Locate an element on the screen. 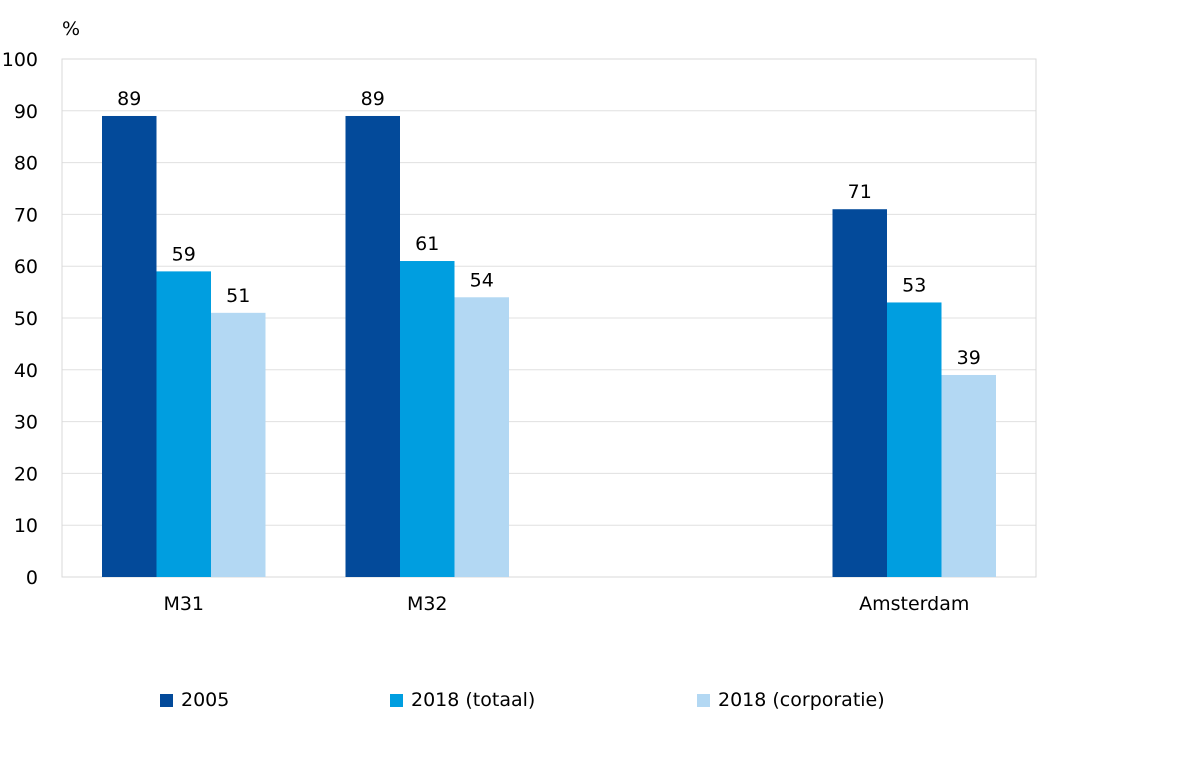  data-label: 39 is located at coordinates (969, 358).